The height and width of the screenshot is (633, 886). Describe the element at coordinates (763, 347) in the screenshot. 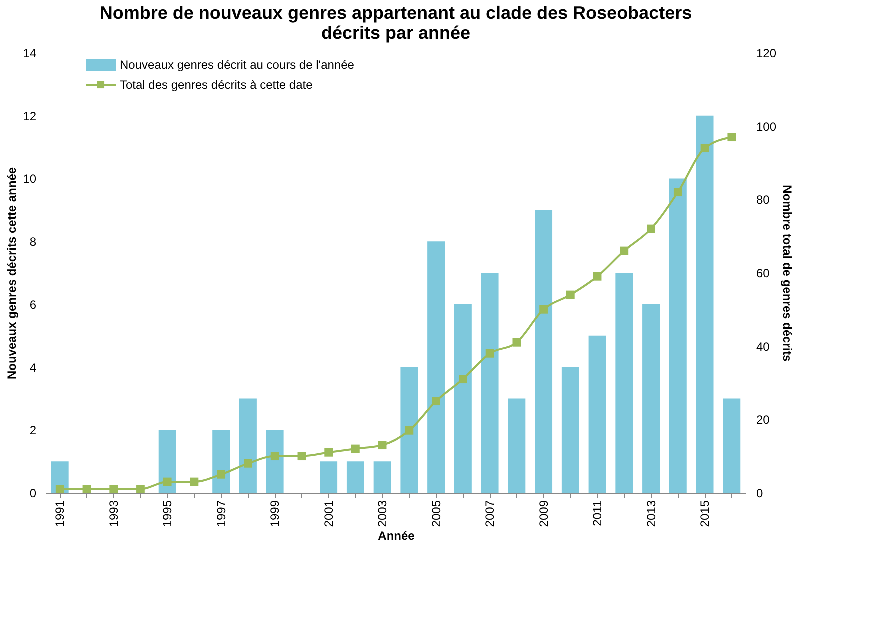

I see `y2-tick-label: 40` at that location.